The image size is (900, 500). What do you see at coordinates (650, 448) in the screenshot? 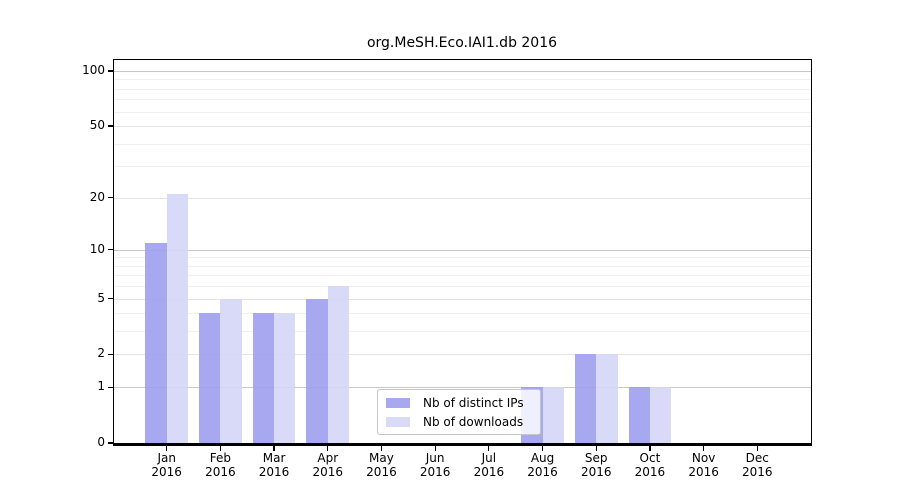
I see `x-tick-oct-2016` at bounding box center [650, 448].